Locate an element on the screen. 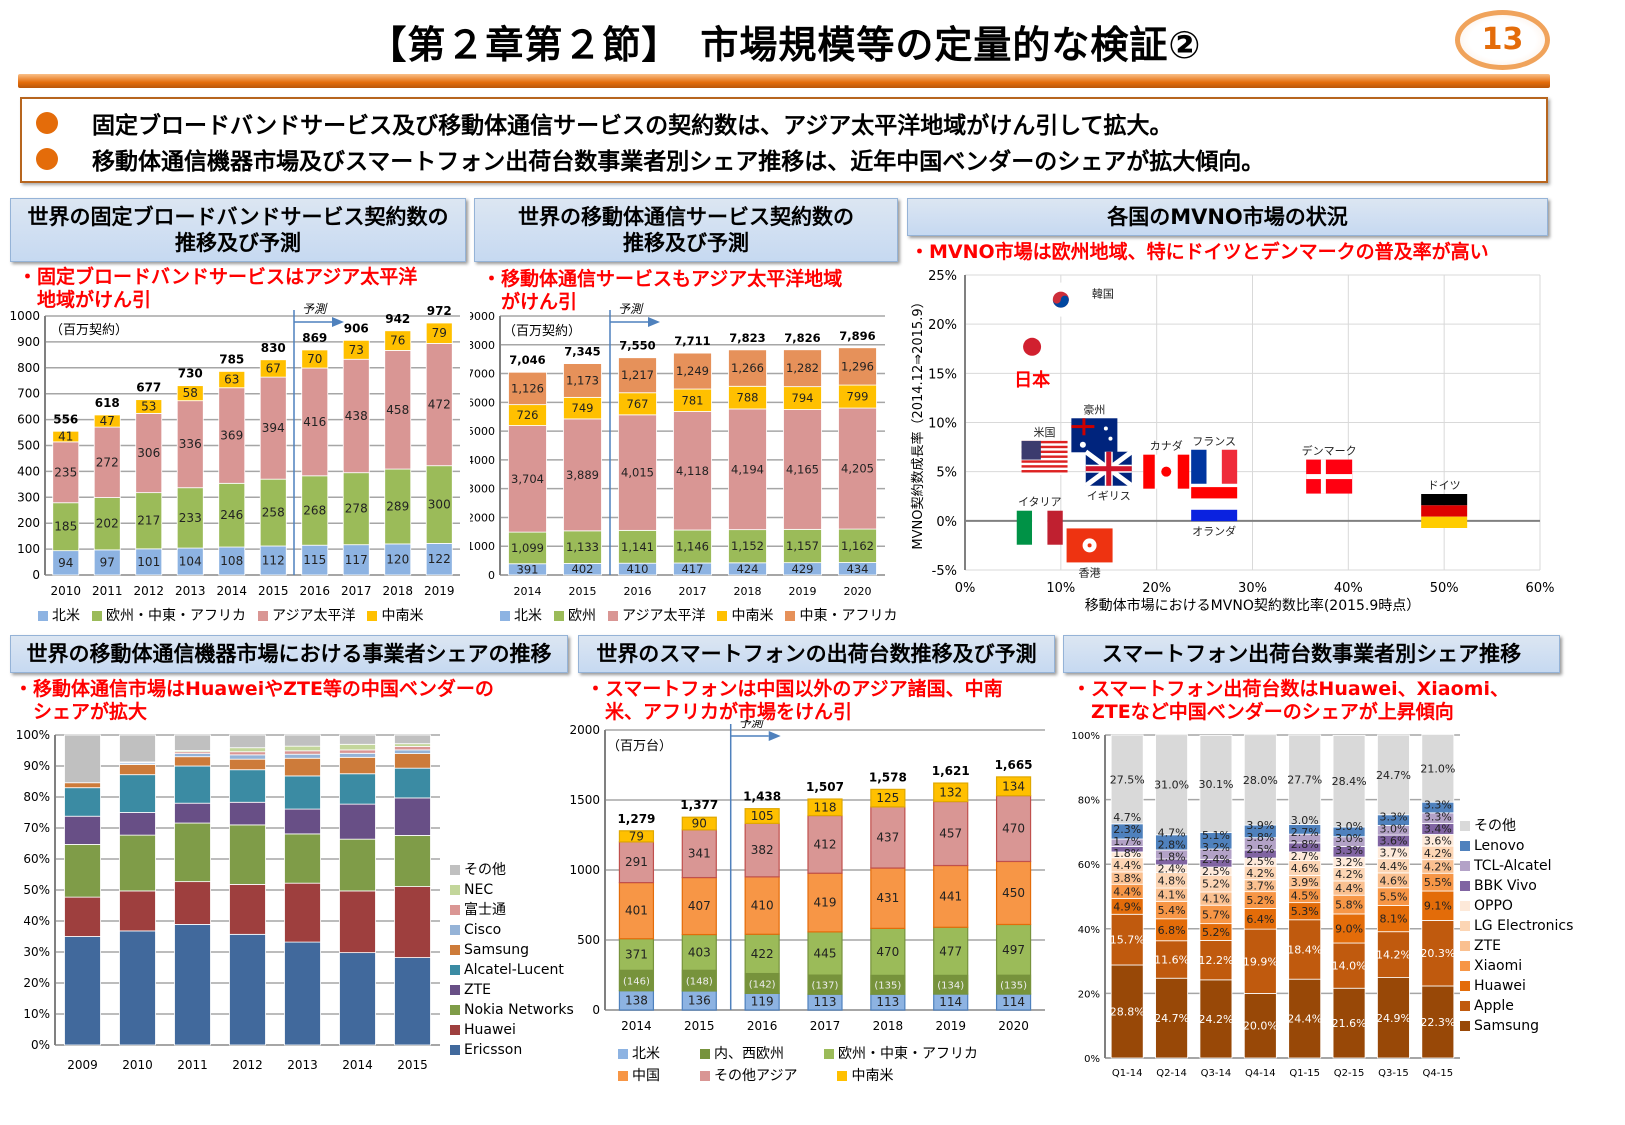  inner-bar-segment is located at coordinates (699, 980).